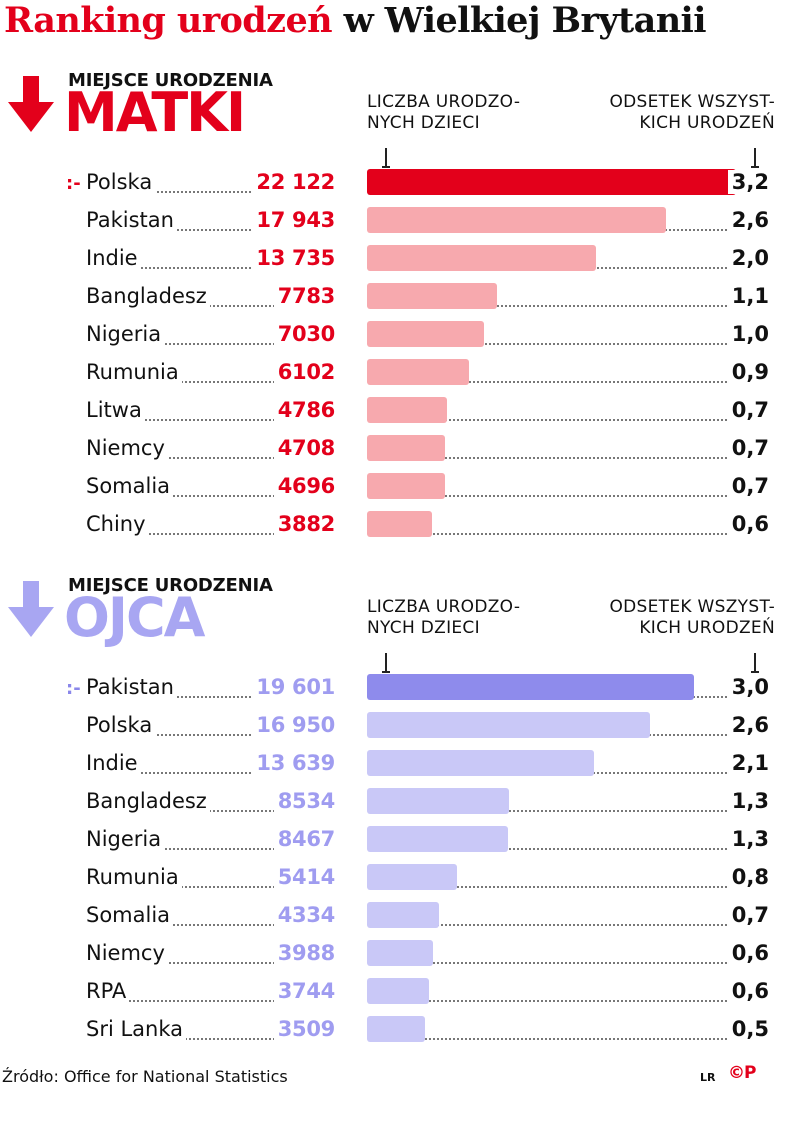 This screenshot has width=805, height=1141. I want to click on mother-count-value: 7783, so click(304, 296).